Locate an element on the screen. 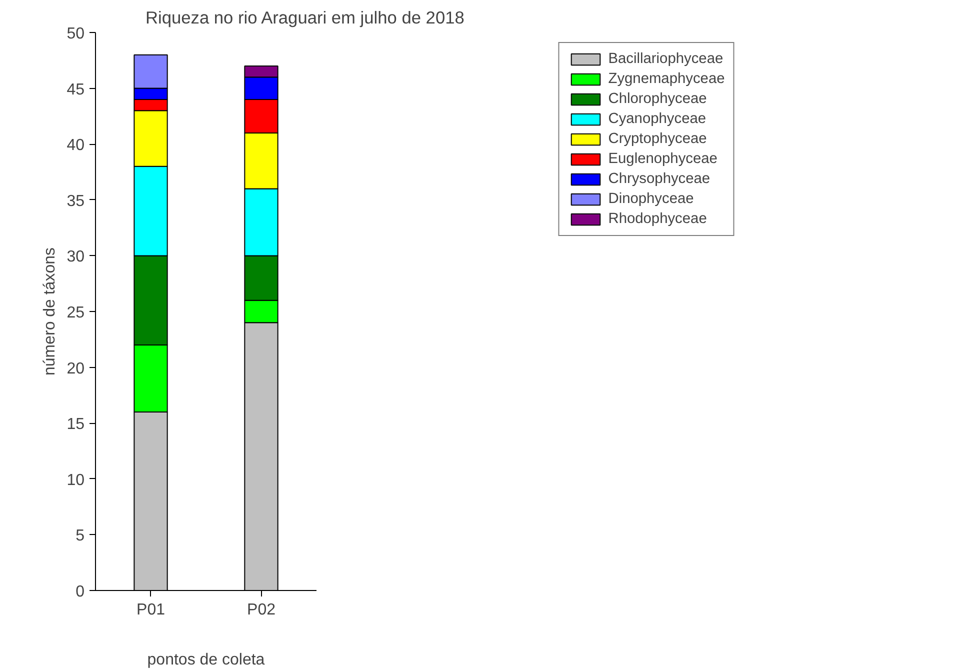  x-axis-title: pontos de coleta is located at coordinates (206, 660).